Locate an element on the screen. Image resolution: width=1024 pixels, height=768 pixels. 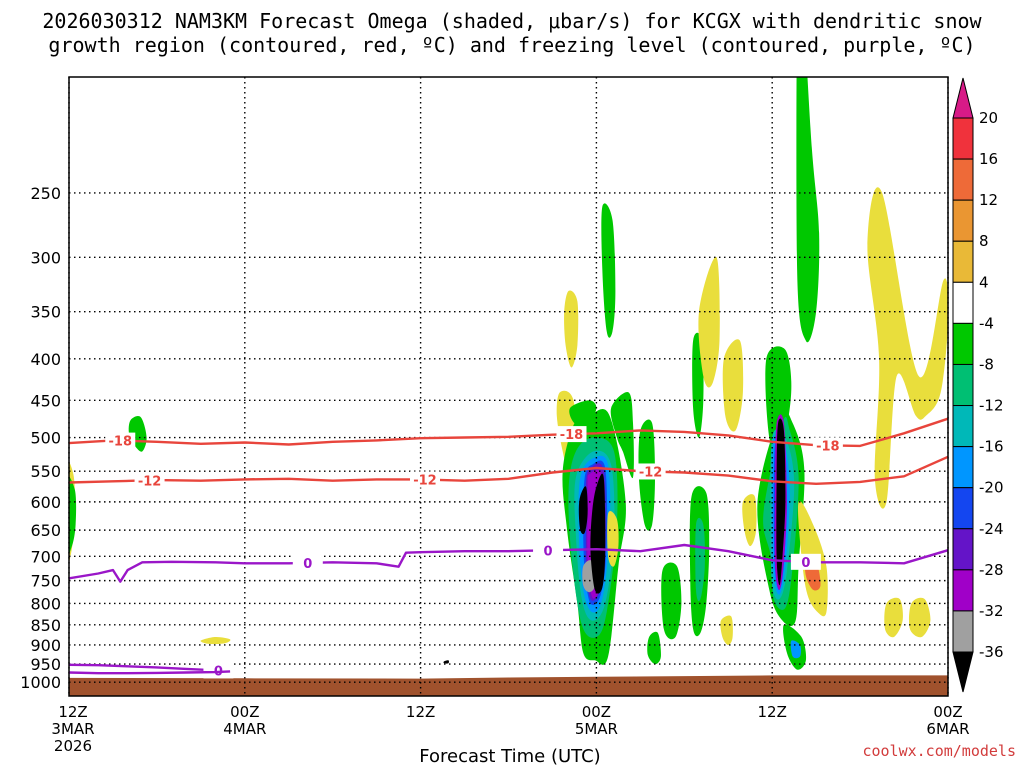
y-tick-label: 300 is located at coordinates (45, 257).